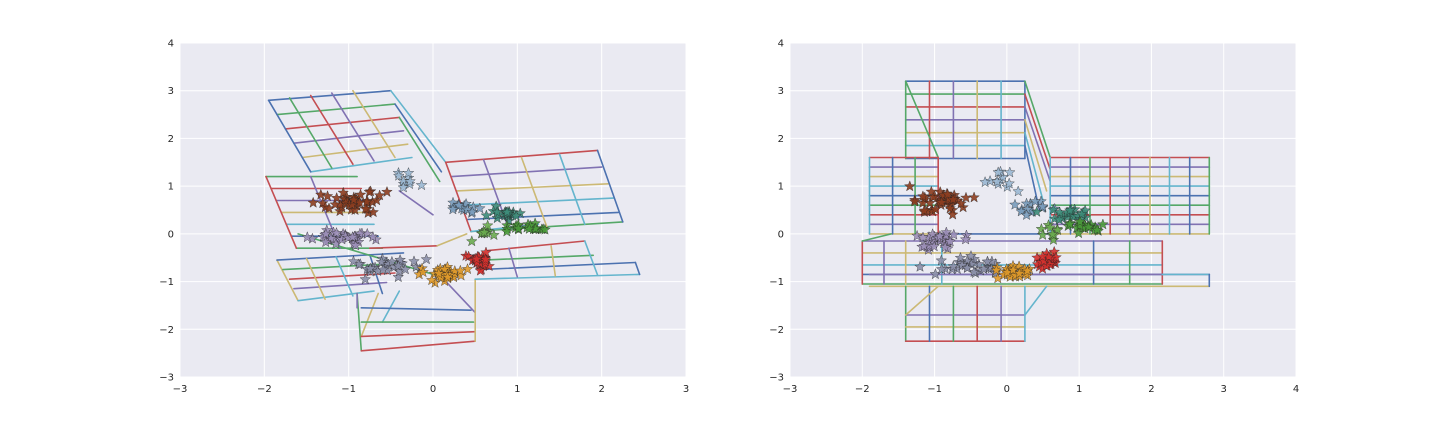 This screenshot has width=1440, height=432. Describe the element at coordinates (781, 44) in the screenshot. I see `y-tick-label: 4` at that location.